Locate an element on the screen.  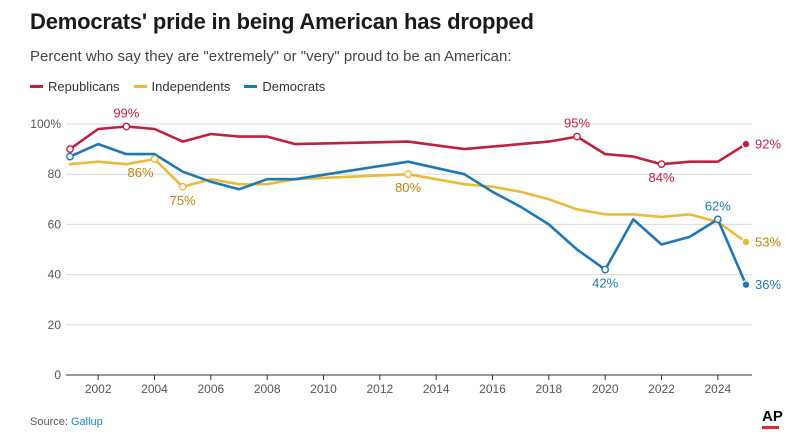
legend-swatch-democrats is located at coordinates (251, 86).